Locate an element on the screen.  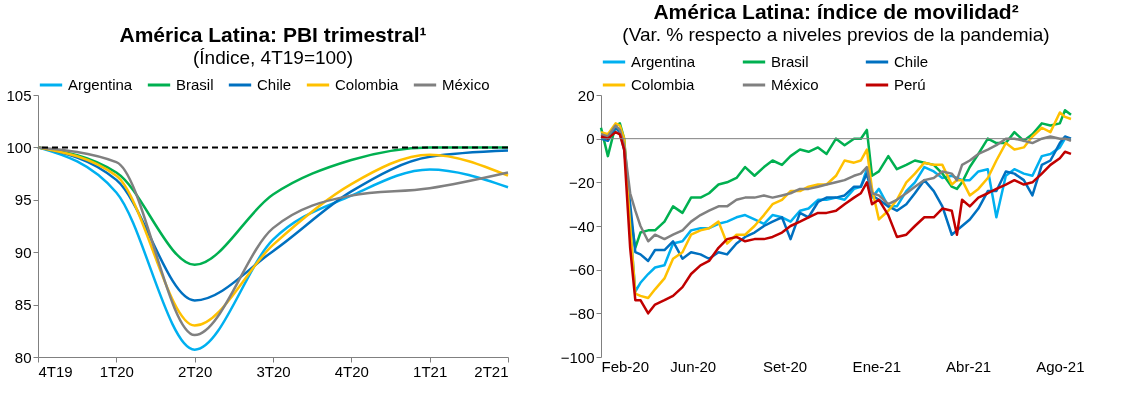
x-tick-label: Ago-21 is located at coordinates (1060, 366).